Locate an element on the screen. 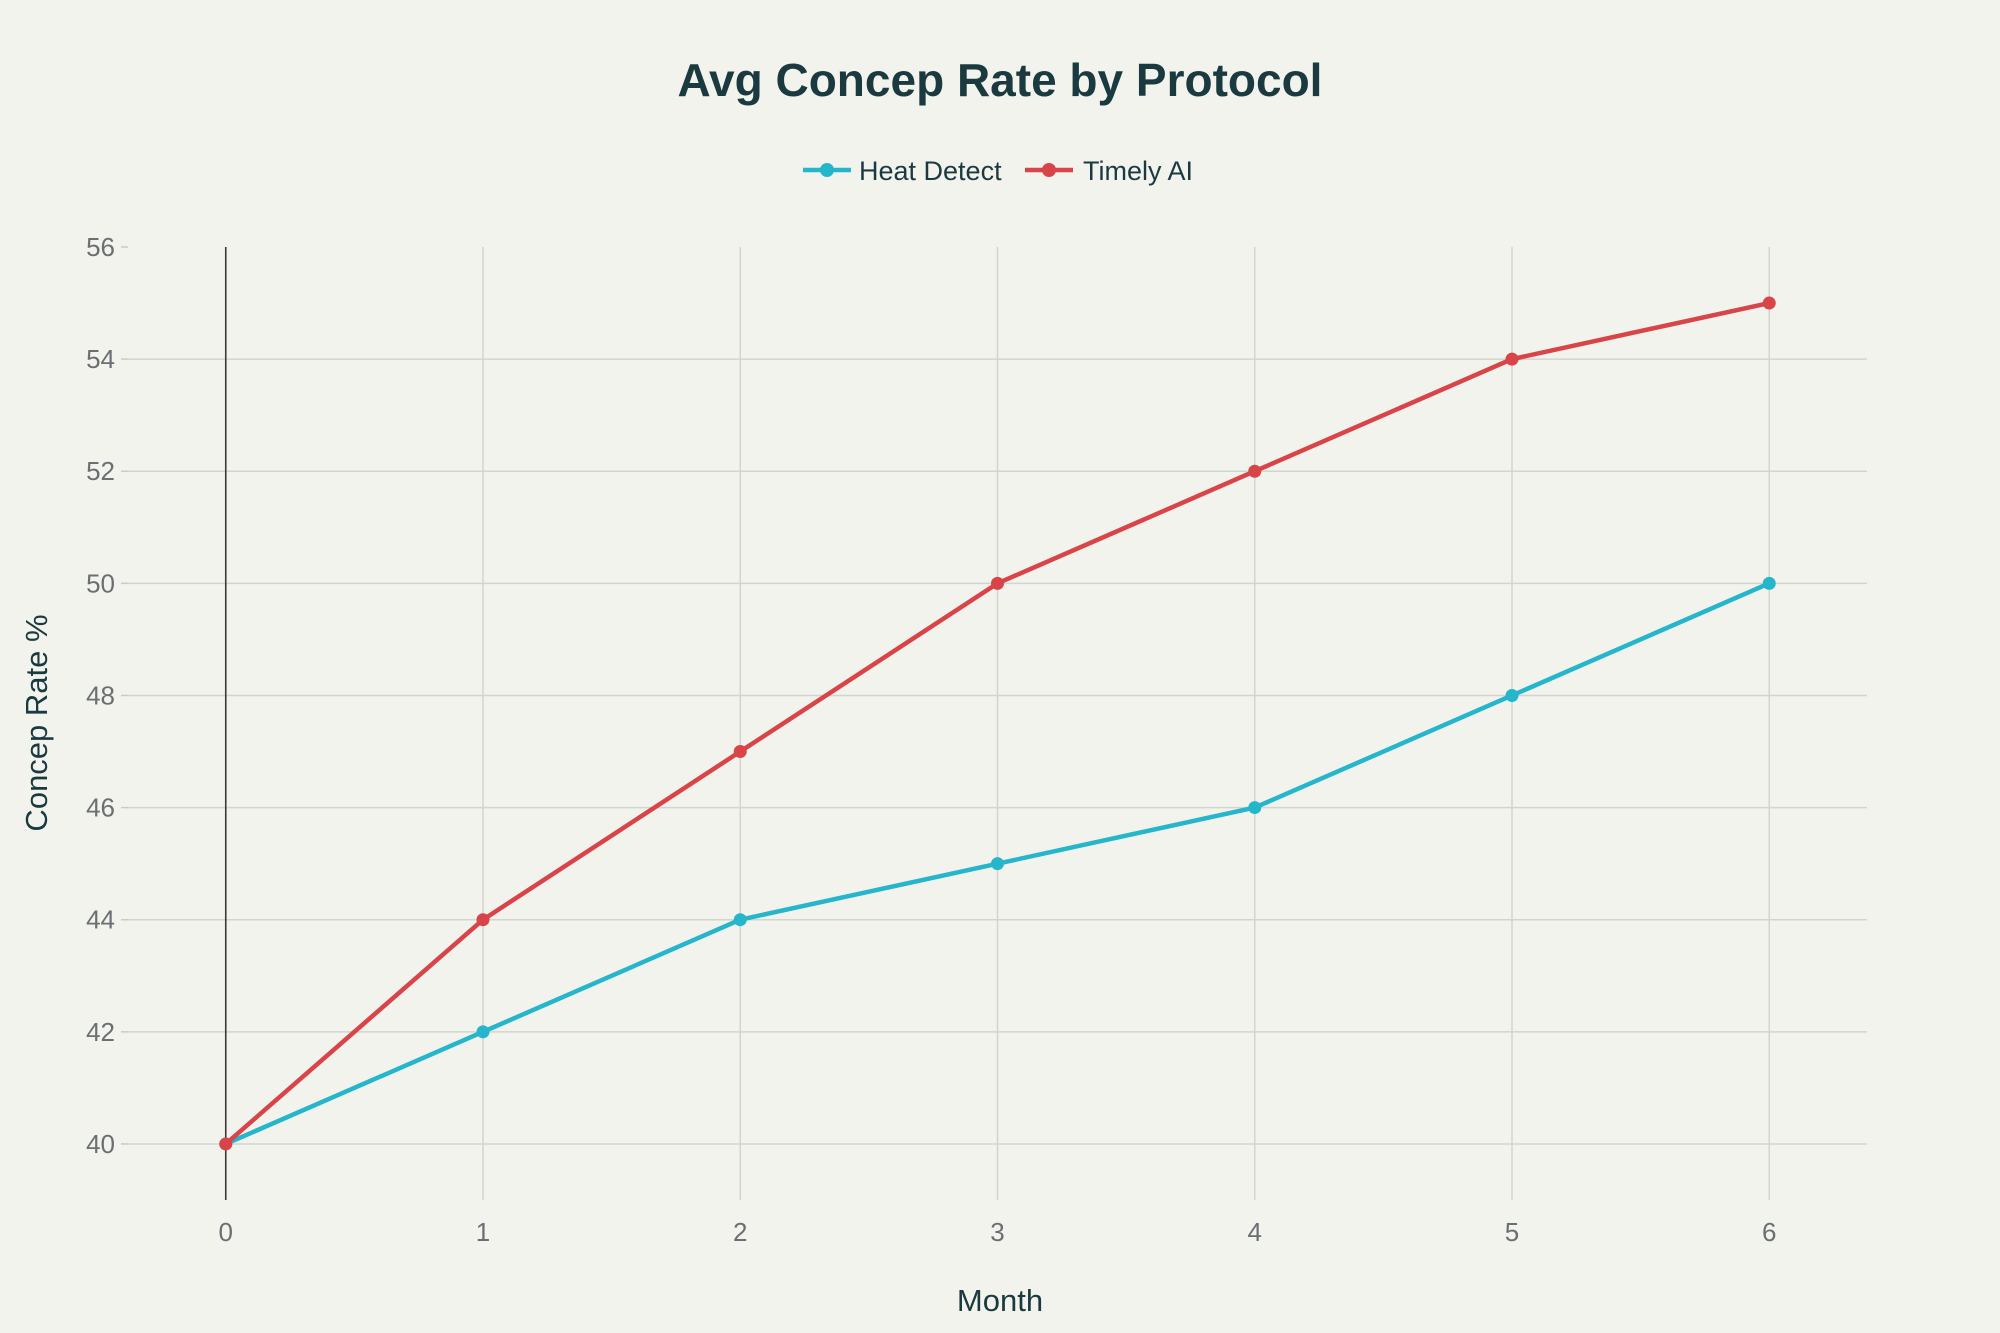 Image resolution: width=2000 pixels, height=1333 pixels. x-tick-label: 5 is located at coordinates (1512, 1232).